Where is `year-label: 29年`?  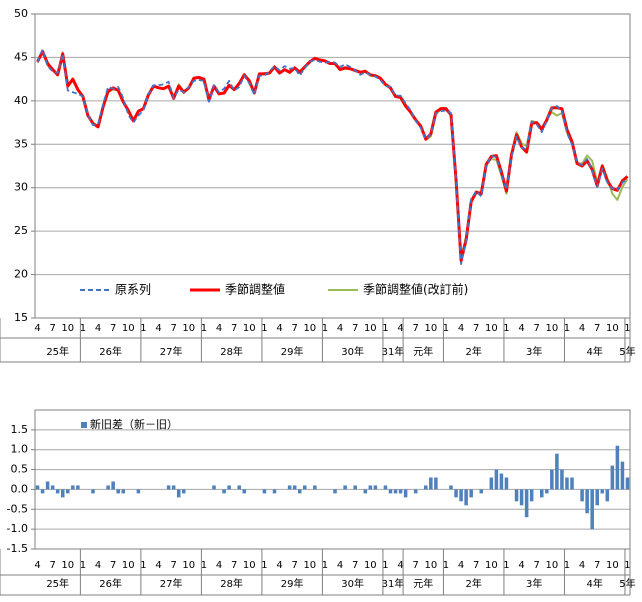 year-label: 29年 is located at coordinates (292, 351).